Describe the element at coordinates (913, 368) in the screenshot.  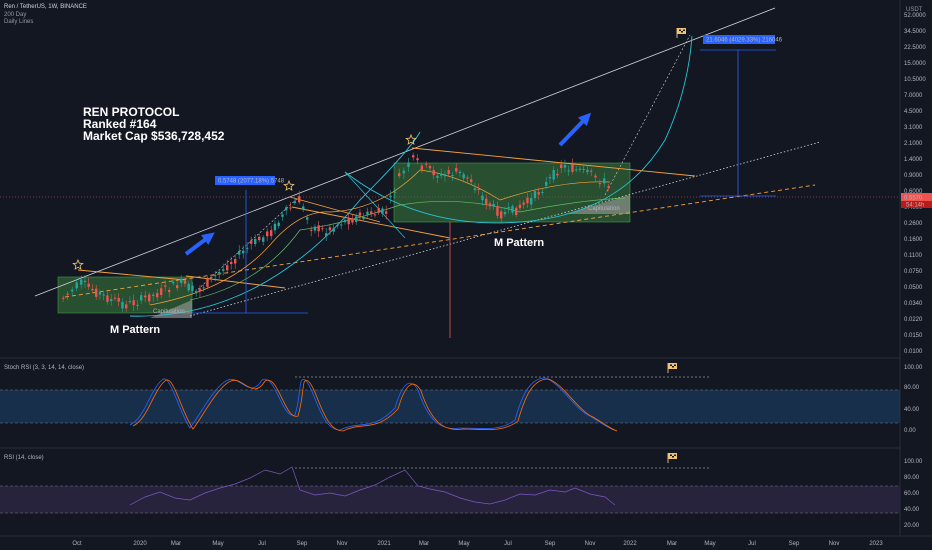
I see `stoch-axis-label: 100.00` at that location.